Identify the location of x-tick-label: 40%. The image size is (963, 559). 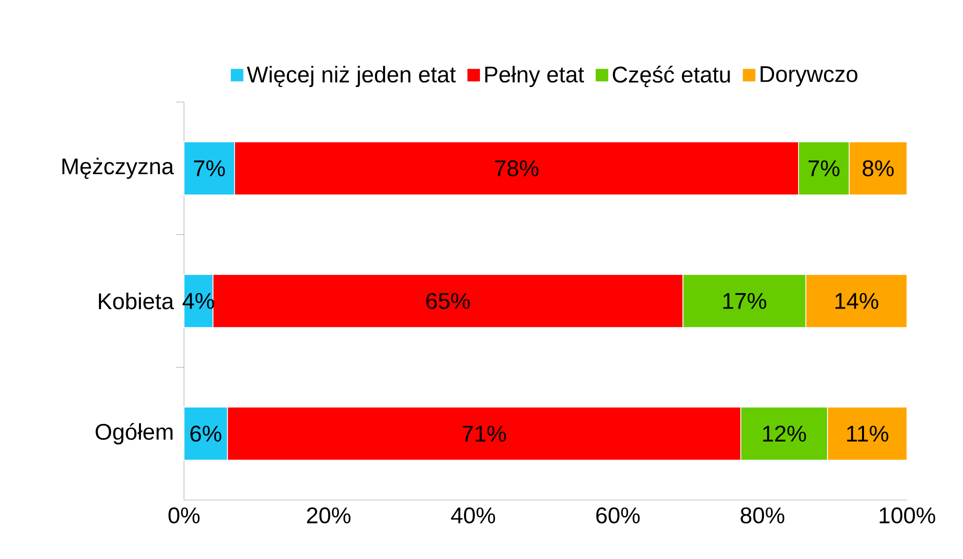
(473, 515).